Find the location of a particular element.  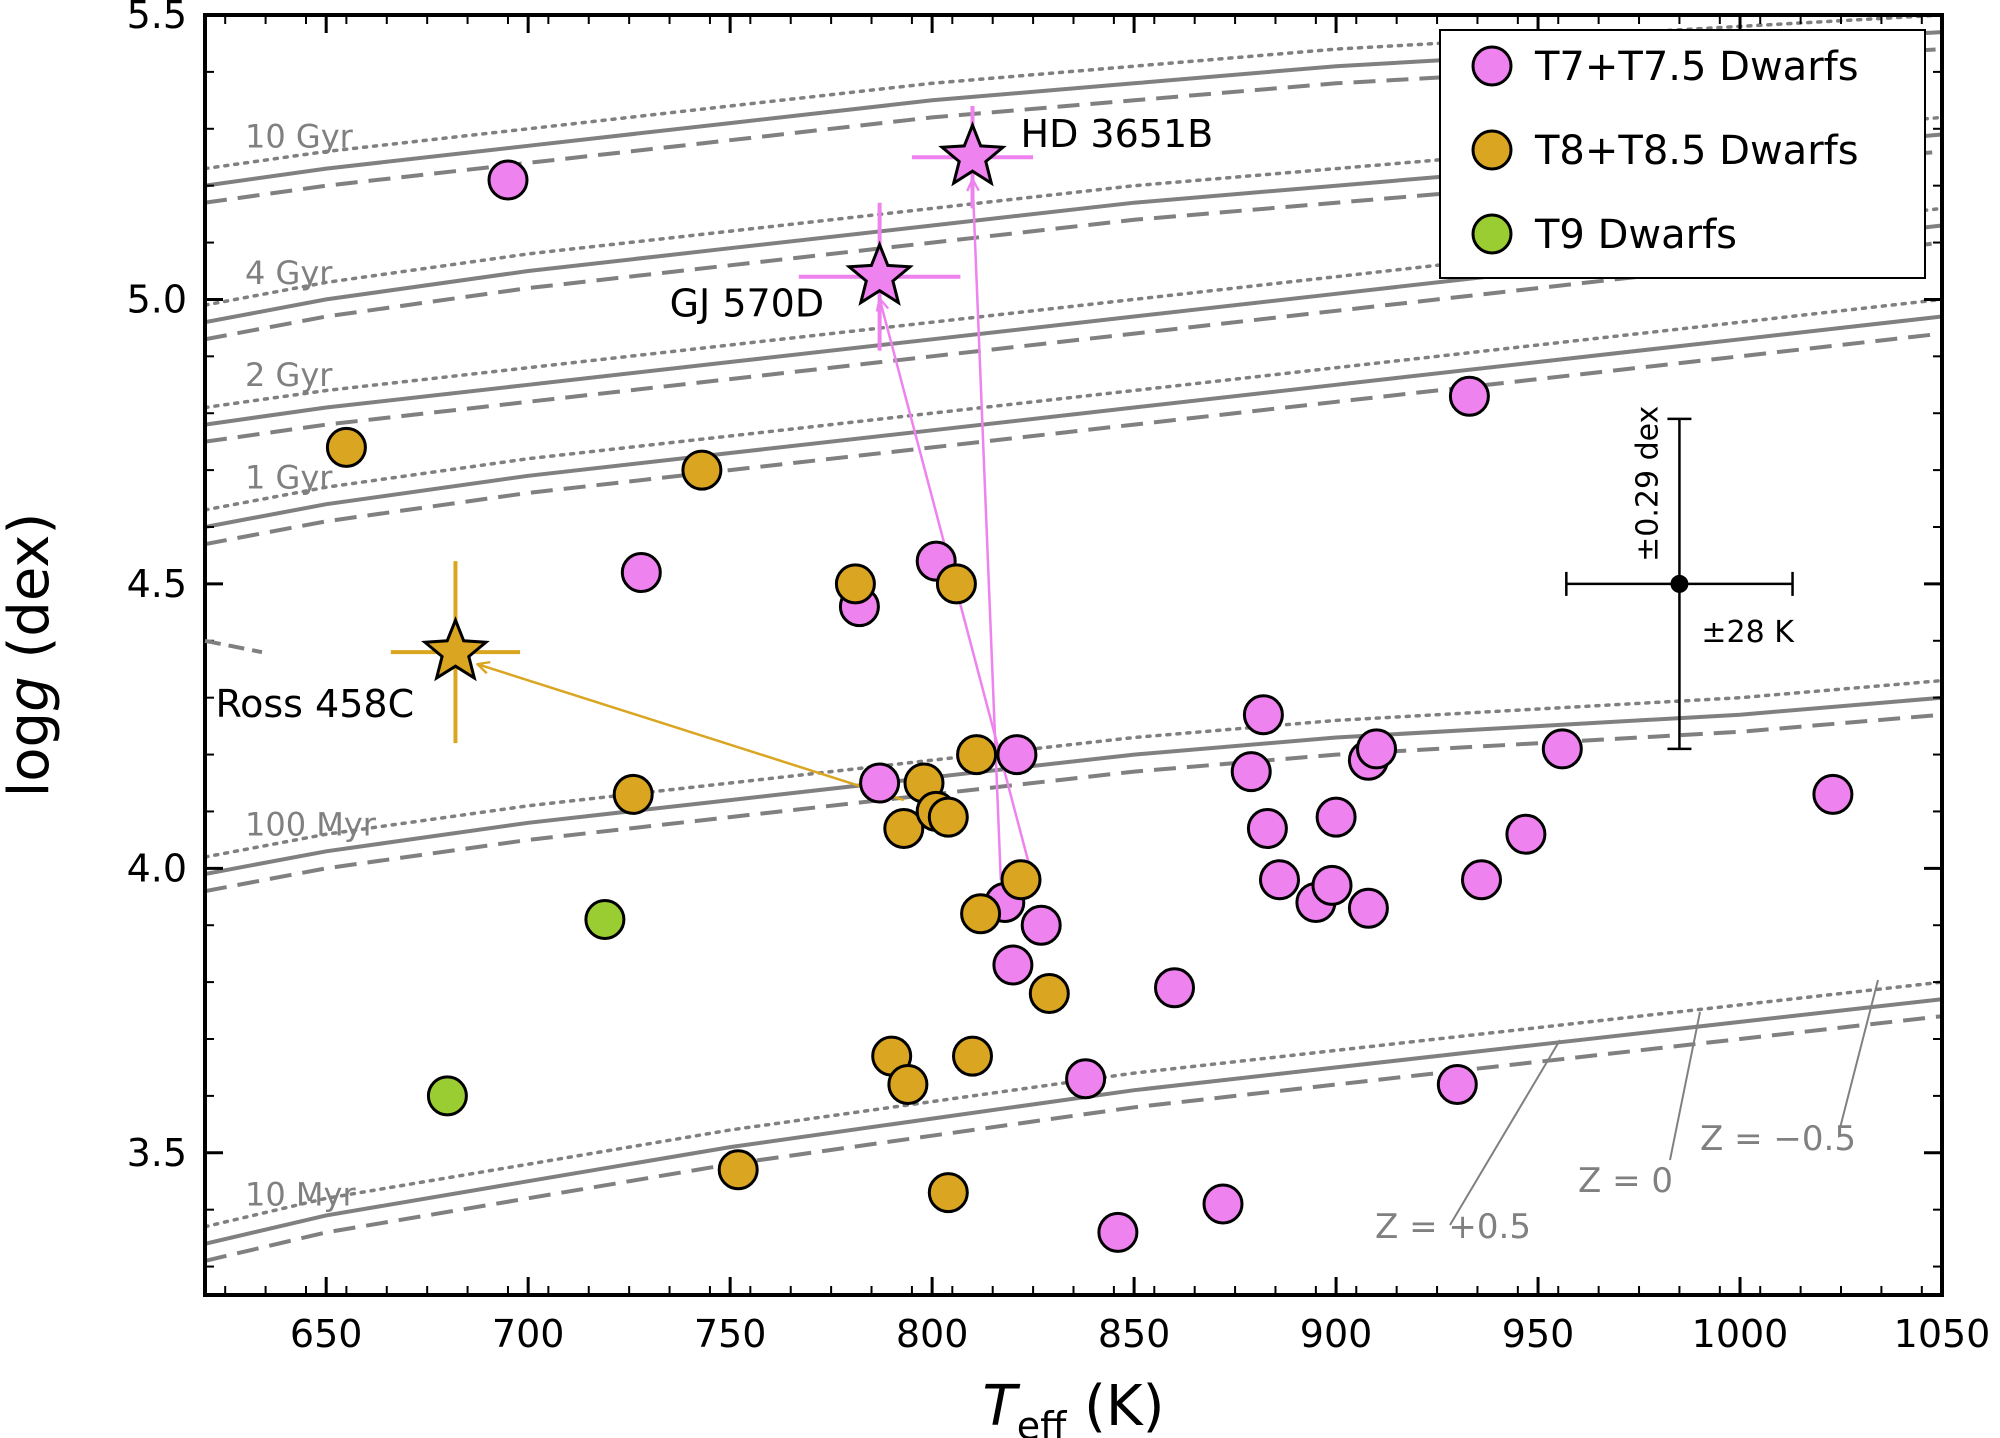

y-tick-label: 4.5 is located at coordinates (157, 584).